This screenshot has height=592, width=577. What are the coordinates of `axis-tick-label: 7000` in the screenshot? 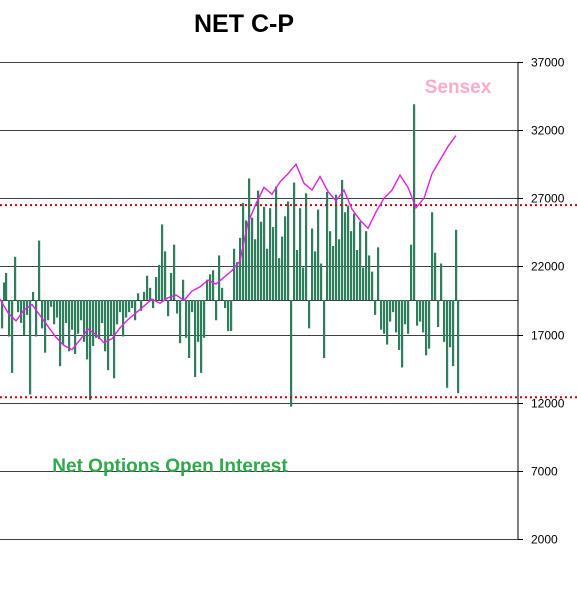 It's located at (544, 472).